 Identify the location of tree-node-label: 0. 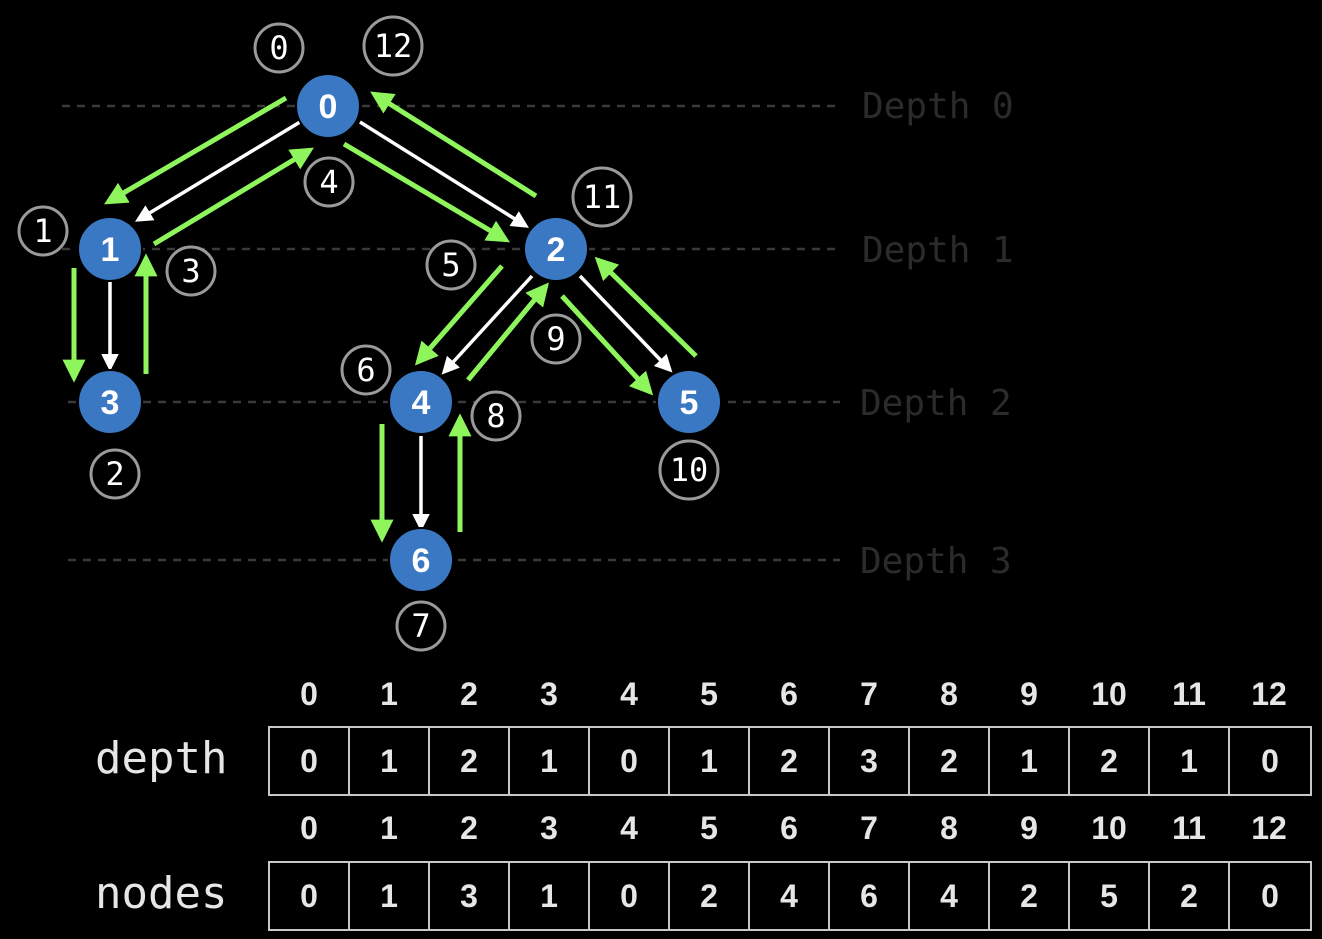
(328, 107).